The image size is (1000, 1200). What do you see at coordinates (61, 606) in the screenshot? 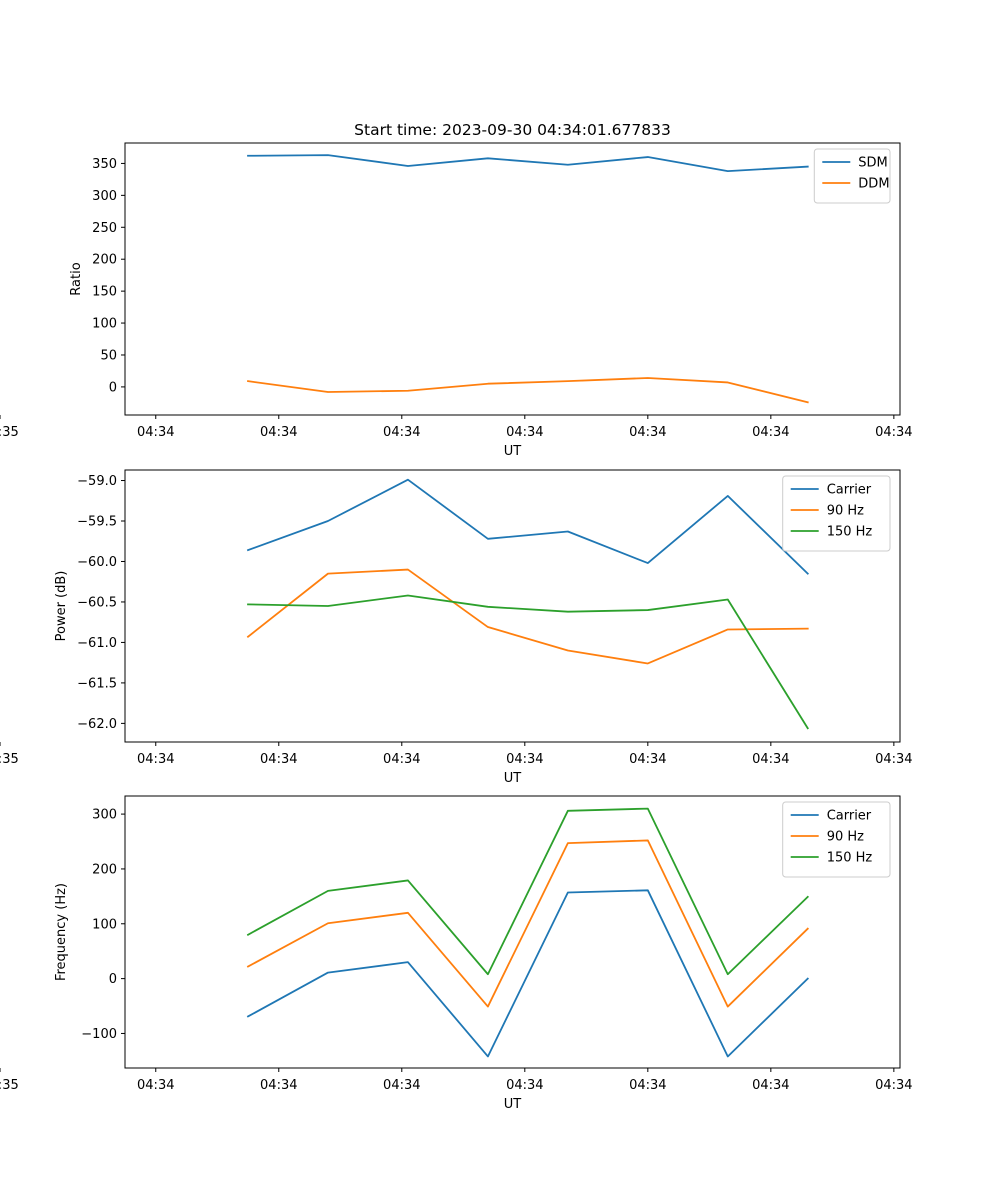
I see `y-axis-label: Power (dB)` at bounding box center [61, 606].